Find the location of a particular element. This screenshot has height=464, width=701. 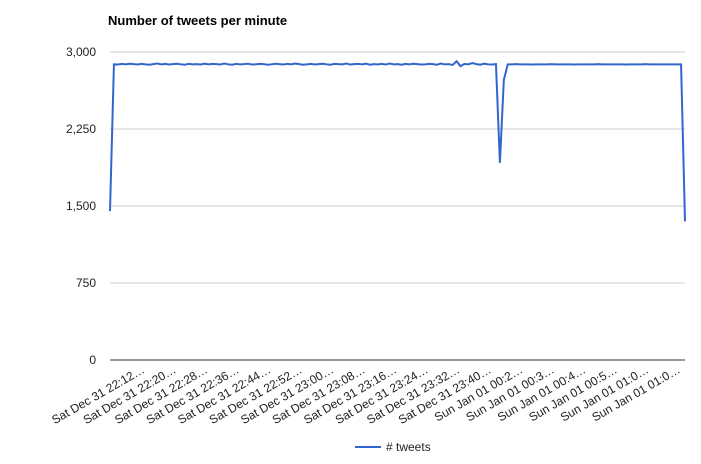

y-tick-label: 2,250 is located at coordinates (81, 129).